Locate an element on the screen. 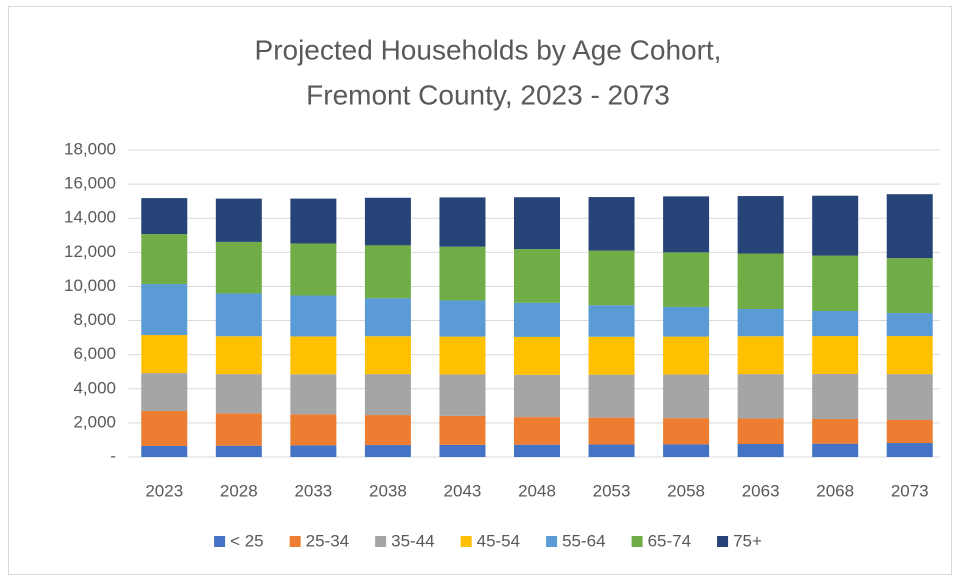 The image size is (960, 581). legend-label: < 25 is located at coordinates (247, 540).